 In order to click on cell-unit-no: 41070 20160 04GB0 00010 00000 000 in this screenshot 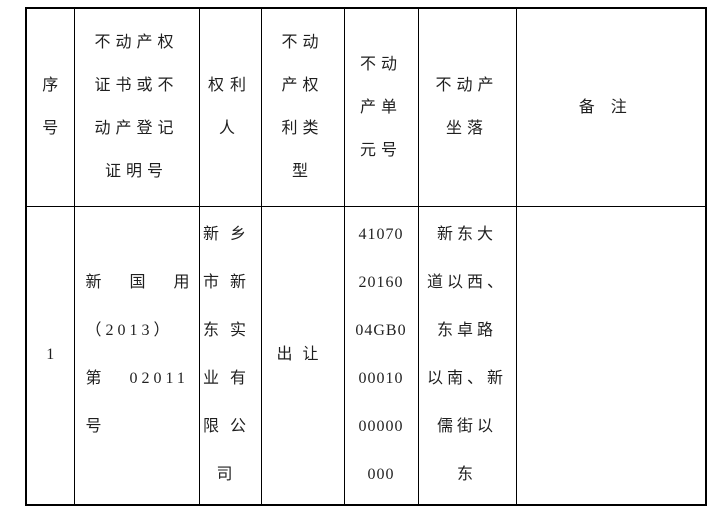, I will do `click(381, 355)`.